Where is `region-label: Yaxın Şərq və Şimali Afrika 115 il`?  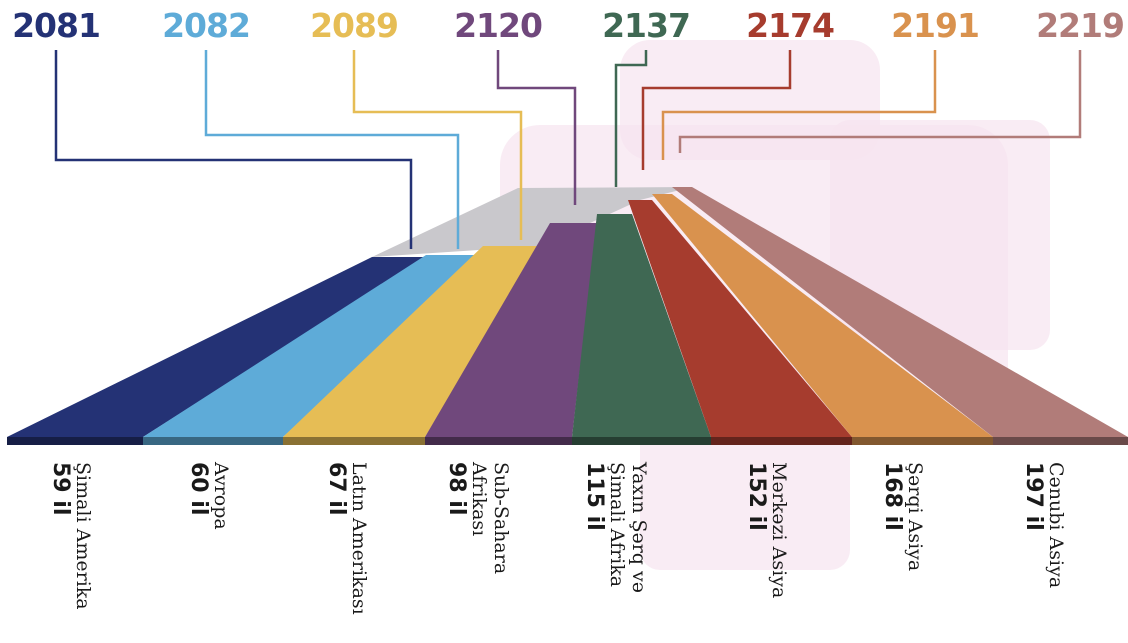
region-label: Yaxın Şərq və Şimali Afrika 115 il is located at coordinates (616, 527).